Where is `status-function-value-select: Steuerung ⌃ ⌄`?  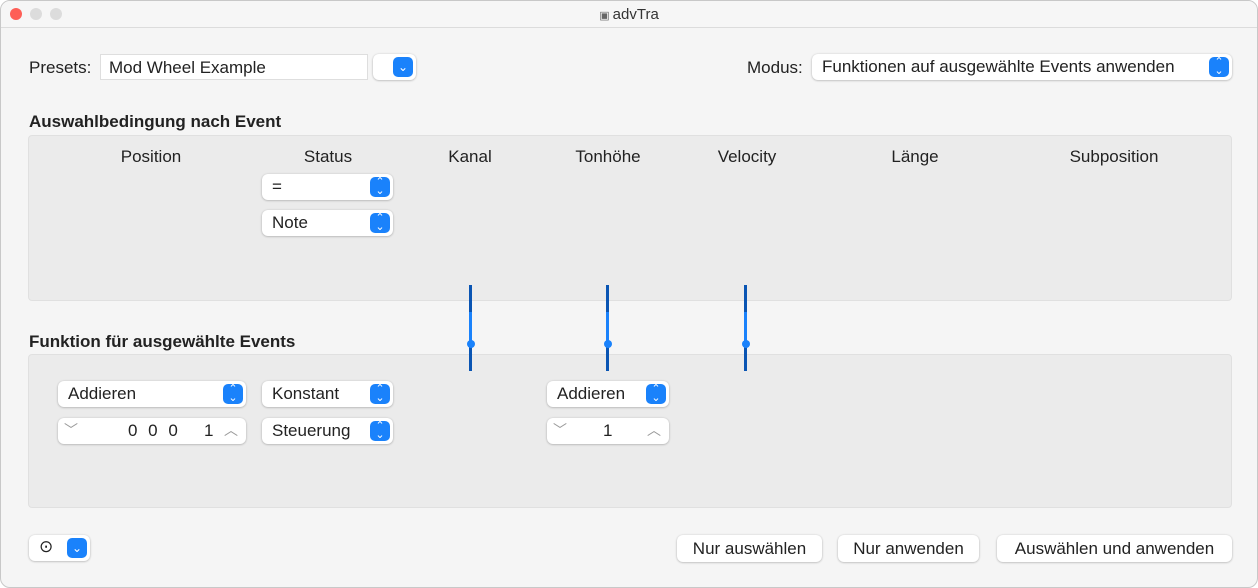 status-function-value-select: Steuerung ⌃ ⌄ is located at coordinates (327, 431).